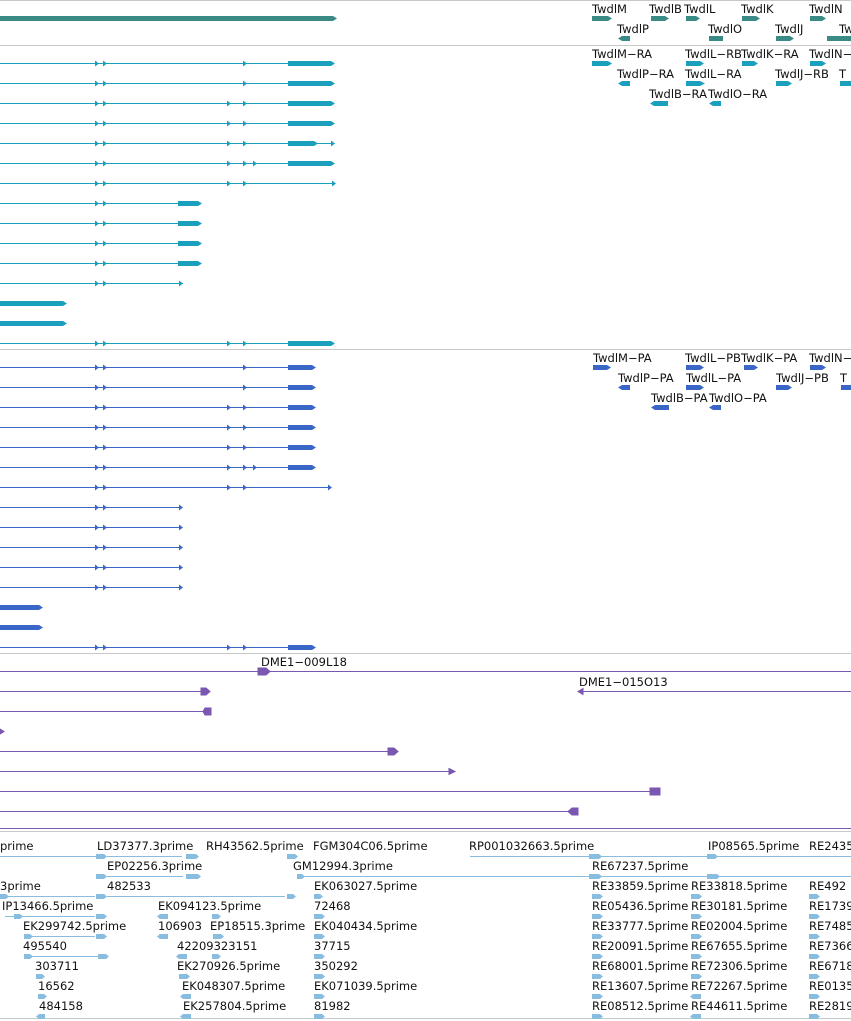 The width and height of the screenshot is (851, 1021). What do you see at coordinates (640, 866) in the screenshot?
I see `est-label: RE67237.5prime` at bounding box center [640, 866].